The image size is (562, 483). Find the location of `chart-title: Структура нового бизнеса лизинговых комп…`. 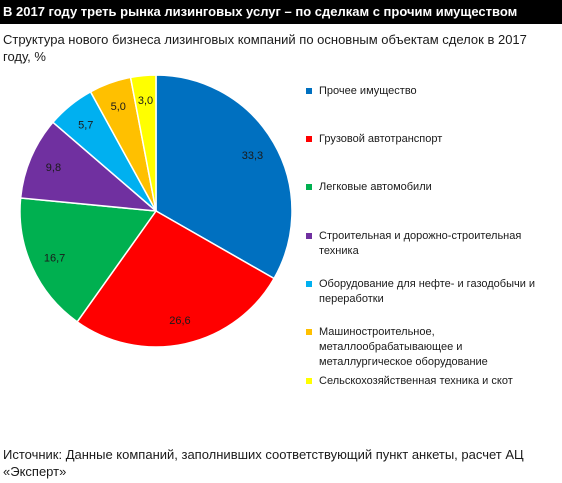

chart-title: Структура нового бизнеса лизинговых комп… is located at coordinates (265, 48).